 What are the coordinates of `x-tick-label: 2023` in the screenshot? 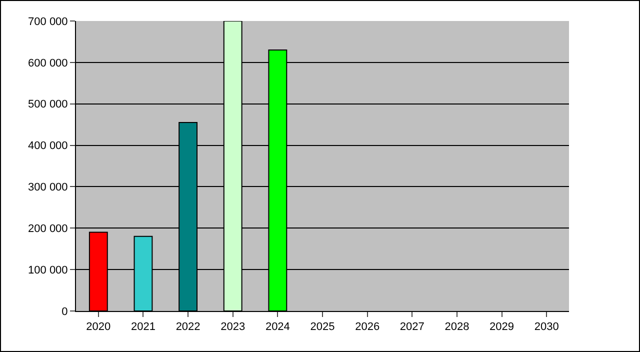 It's located at (233, 327).